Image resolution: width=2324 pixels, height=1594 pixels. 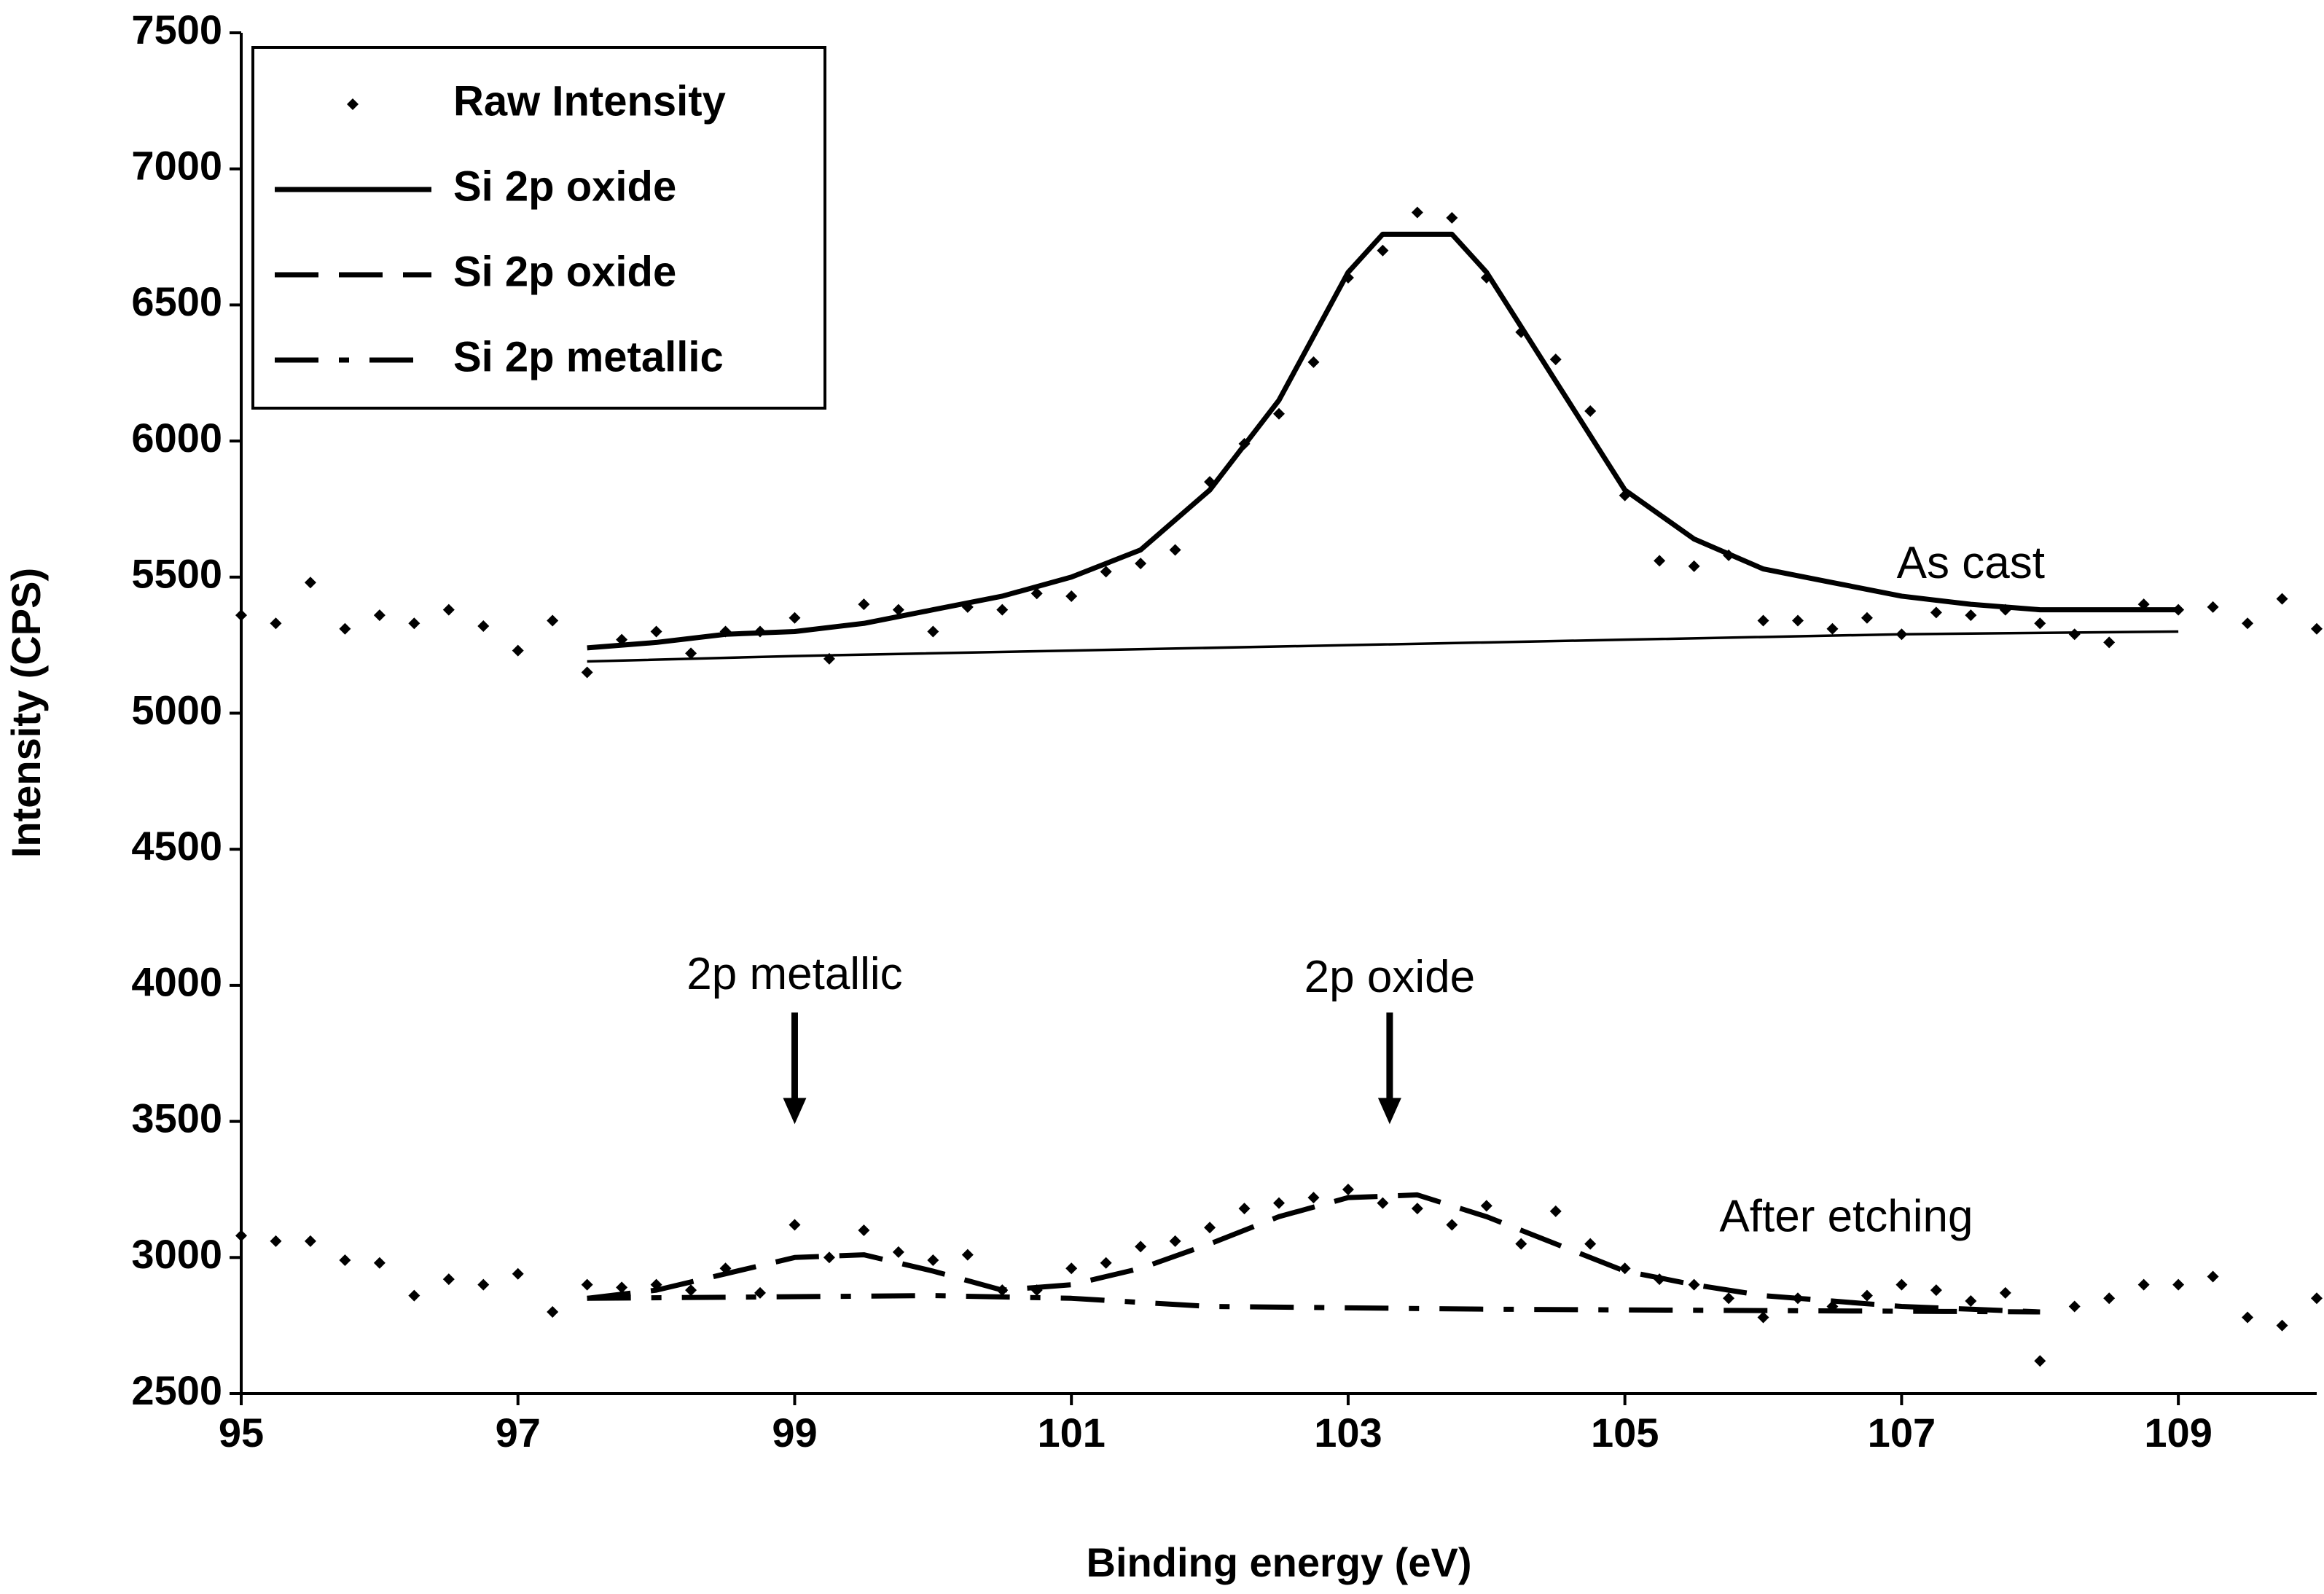 What do you see at coordinates (1279, 1562) in the screenshot?
I see `x-axis-title: Binding energy (eV)` at bounding box center [1279, 1562].